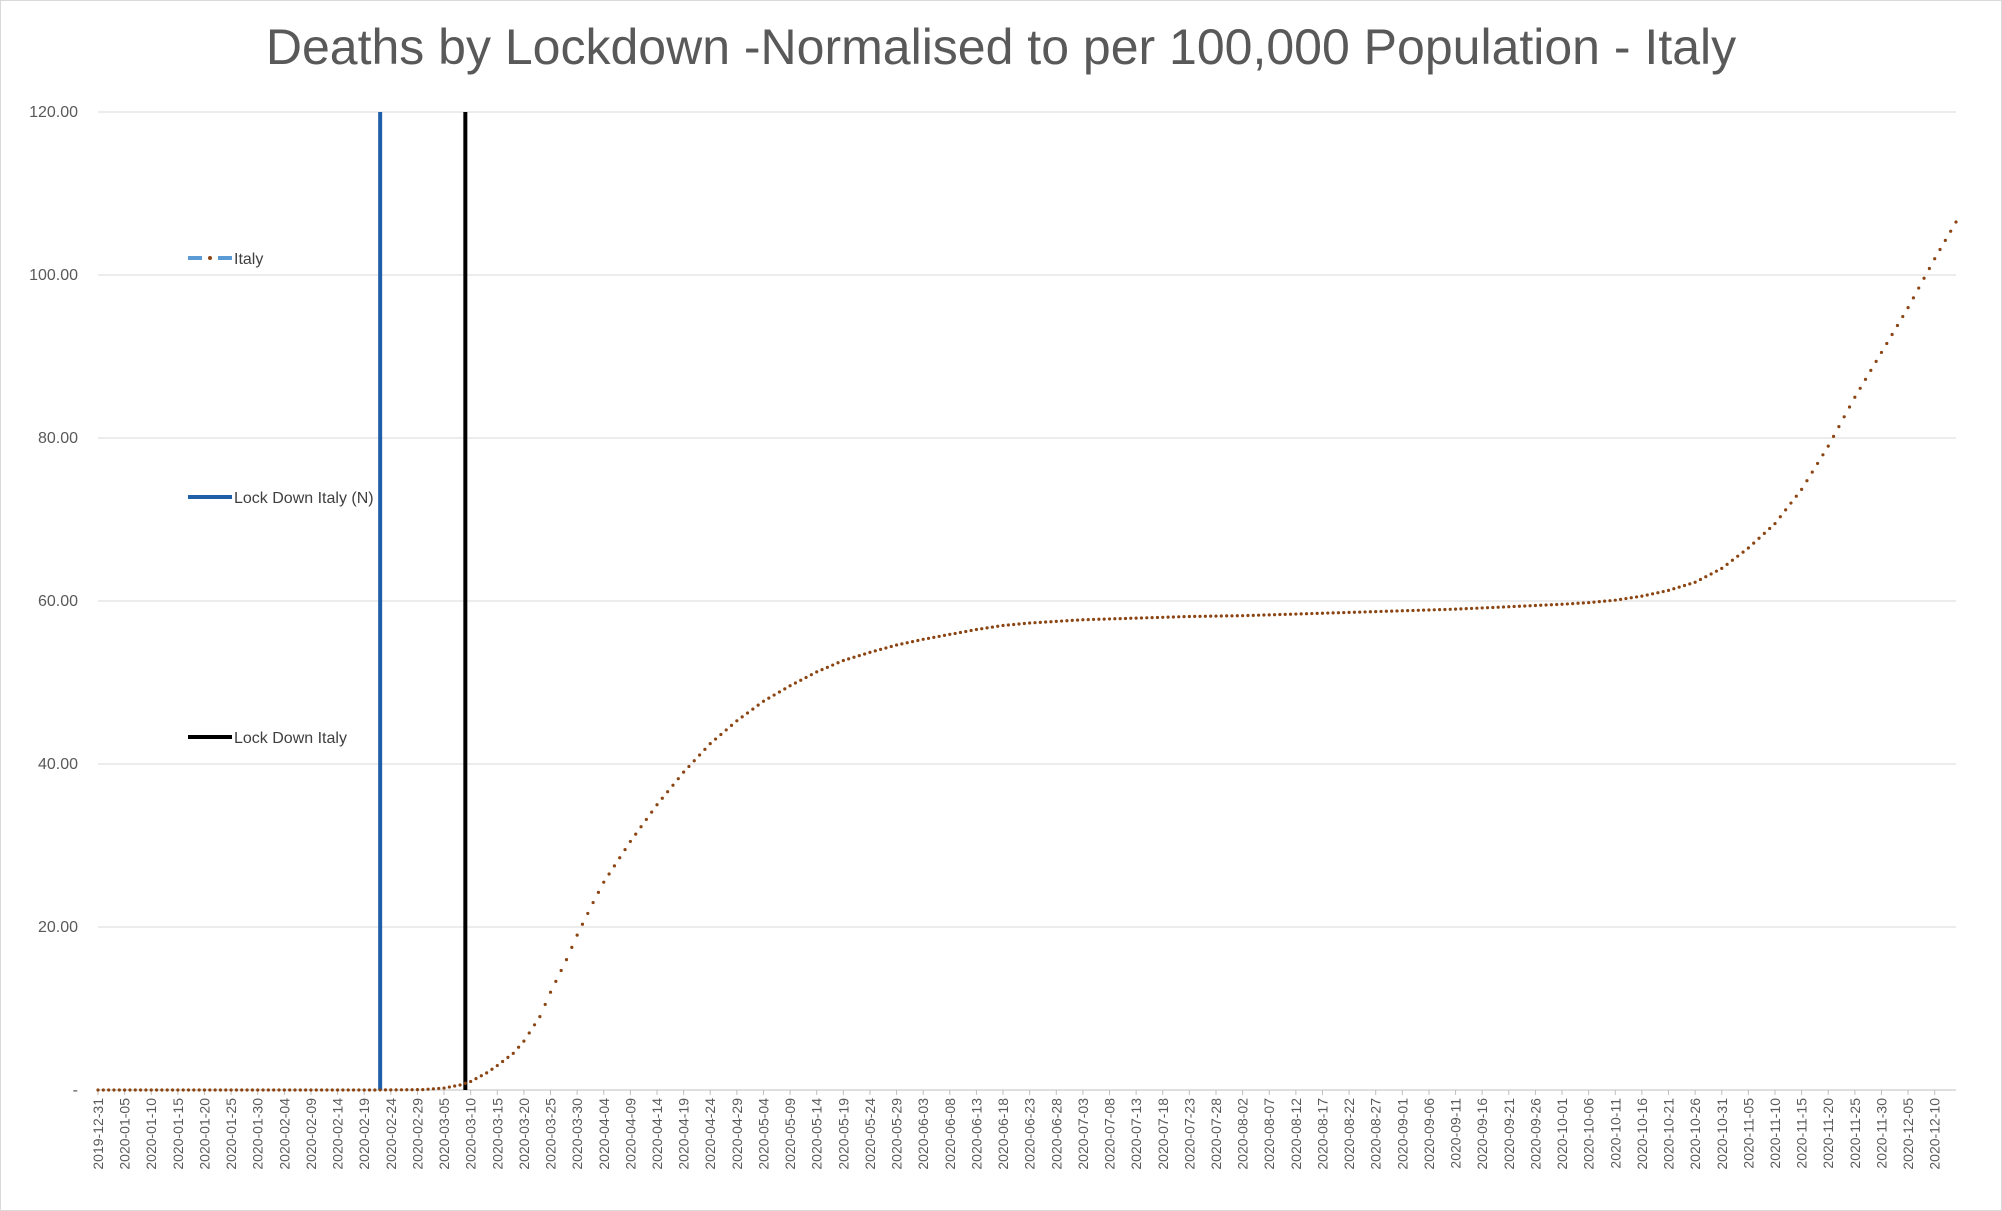 The width and height of the screenshot is (2002, 1211). What do you see at coordinates (338, 1134) in the screenshot?
I see `x-tick-label: 2020-02-14` at bounding box center [338, 1134].